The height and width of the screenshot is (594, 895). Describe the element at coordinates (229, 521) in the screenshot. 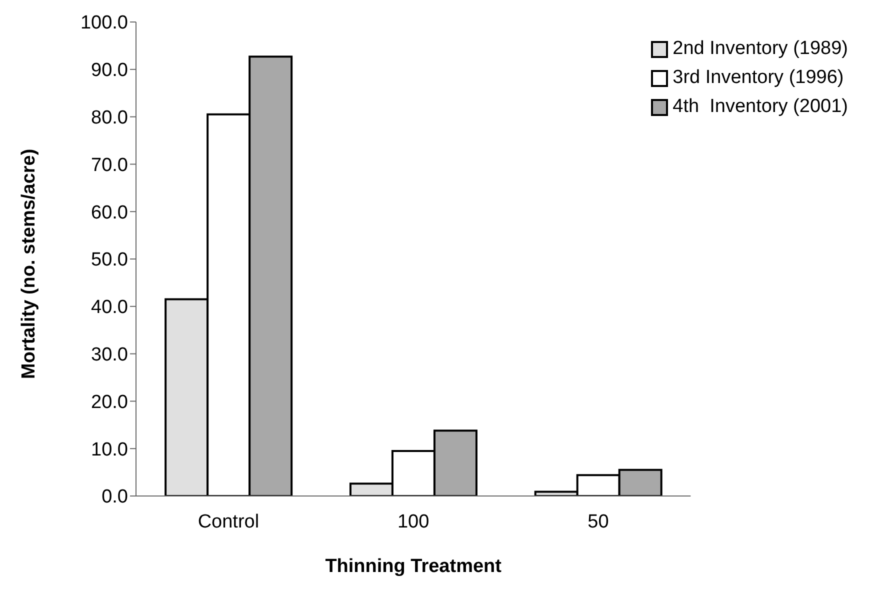

I see `x-tick-label: Control` at that location.